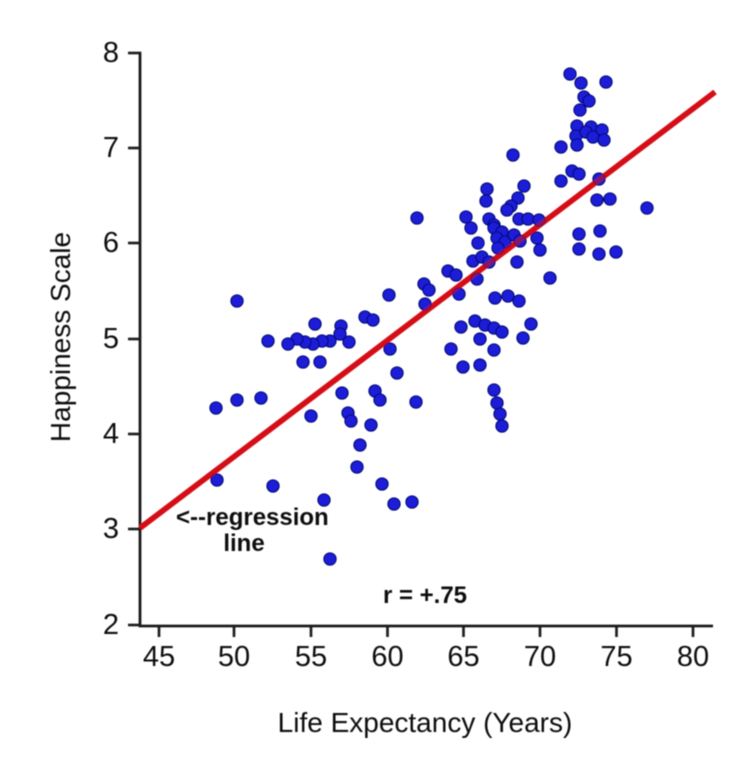 The width and height of the screenshot is (754, 775). I want to click on svg-text: 60, so click(387, 657).